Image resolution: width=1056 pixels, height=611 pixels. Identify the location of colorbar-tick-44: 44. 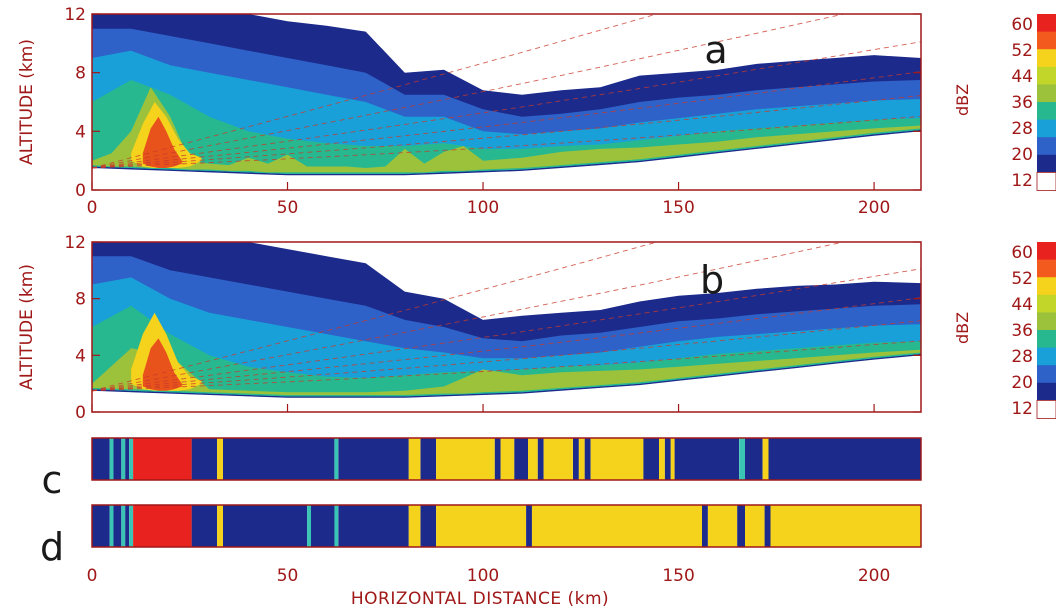
(1022, 77).